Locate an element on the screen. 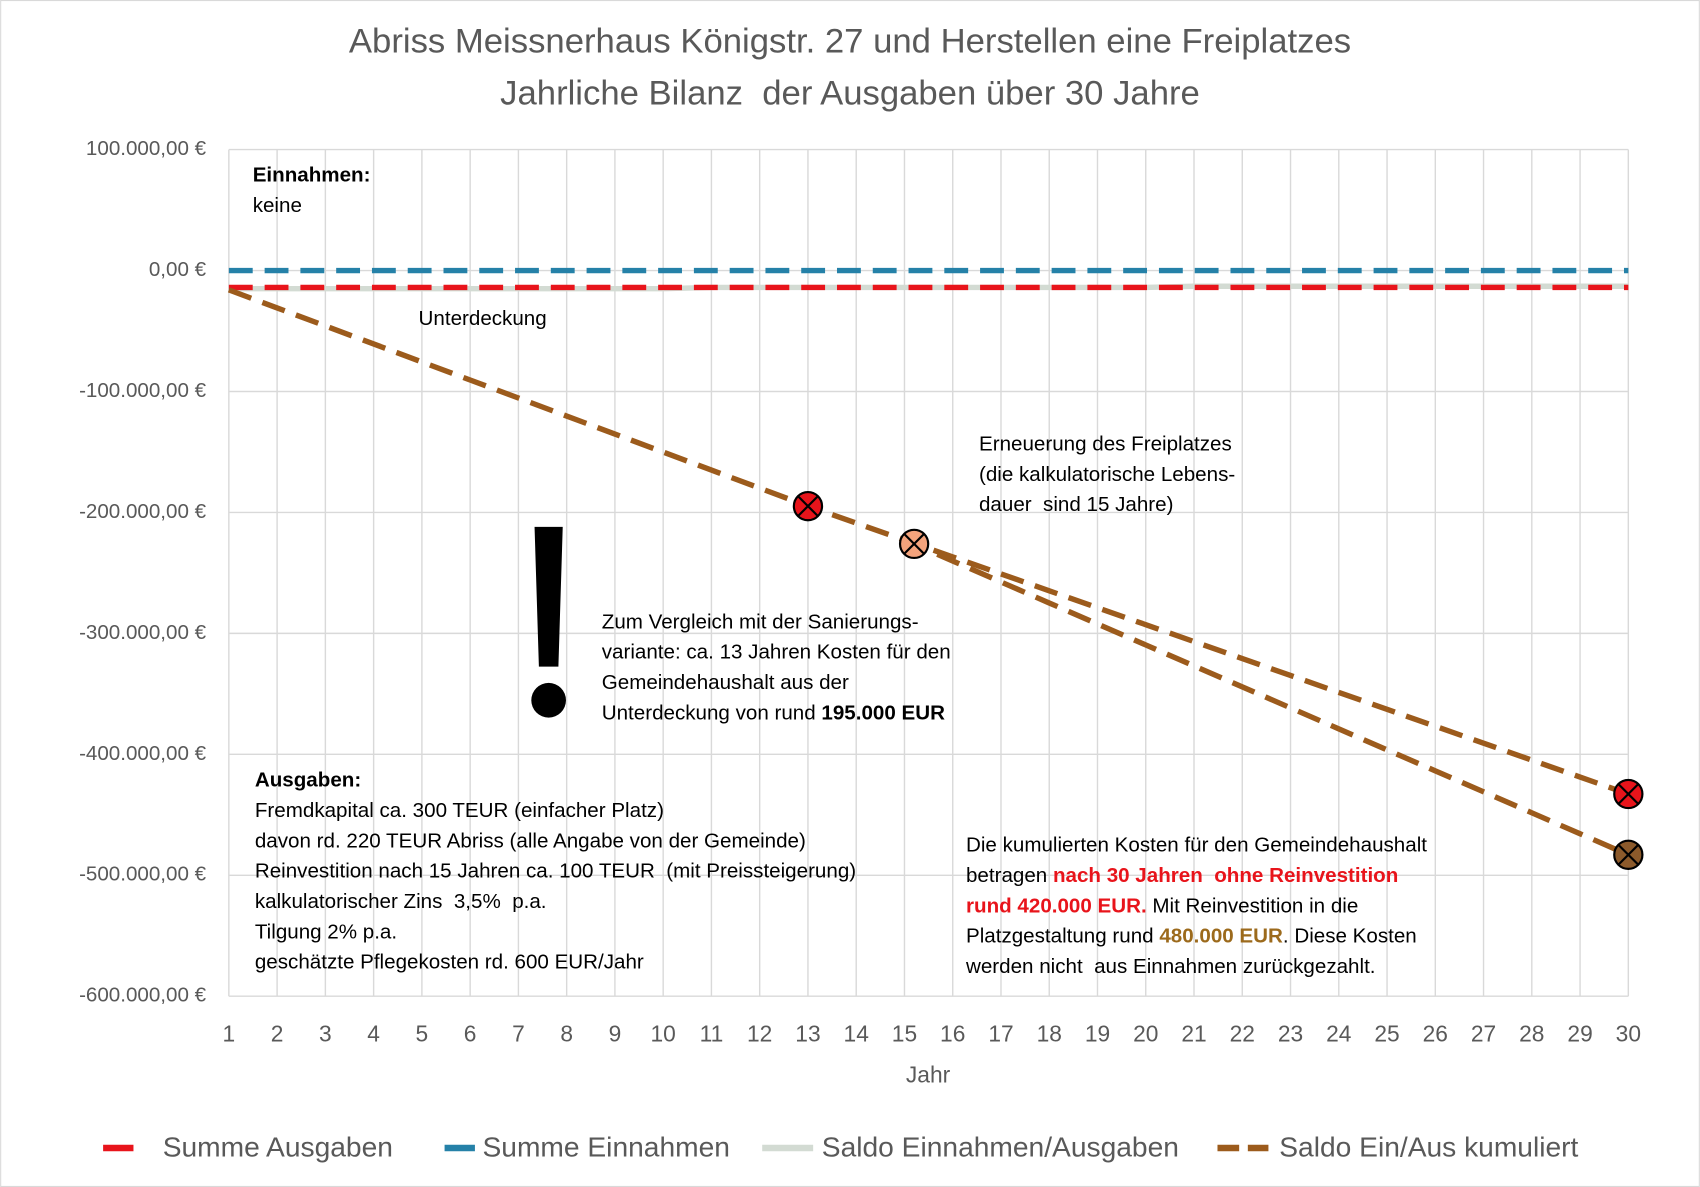  annotation-text: Gemeindehaushalt aus der is located at coordinates (725, 682).